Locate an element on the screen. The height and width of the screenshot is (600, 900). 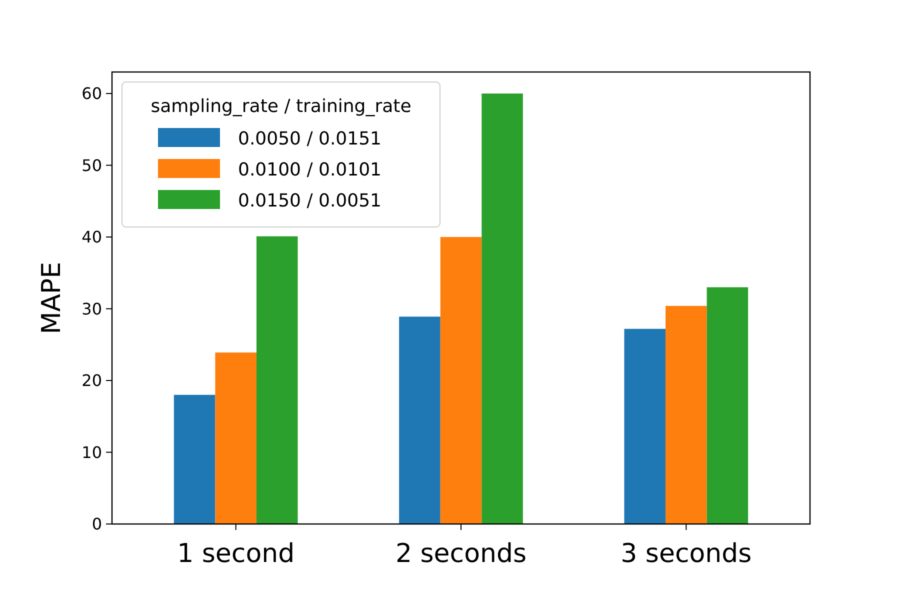
x-tick-label: 2 seconds is located at coordinates (461, 554).